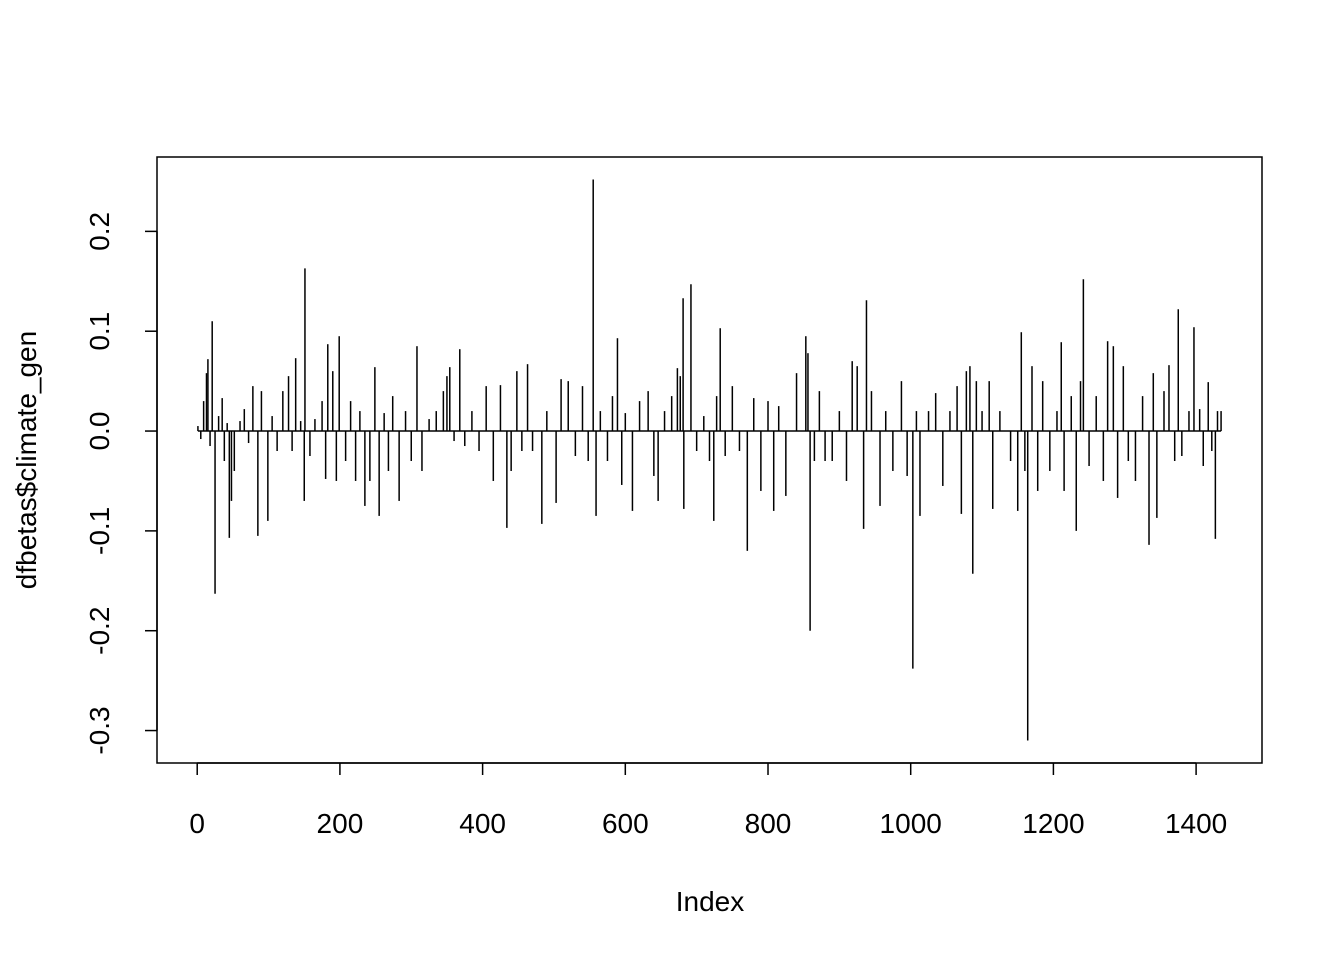 Image resolution: width=1344 pixels, height=960 pixels. I want to click on y-tick-label: -0.1, so click(99, 531).